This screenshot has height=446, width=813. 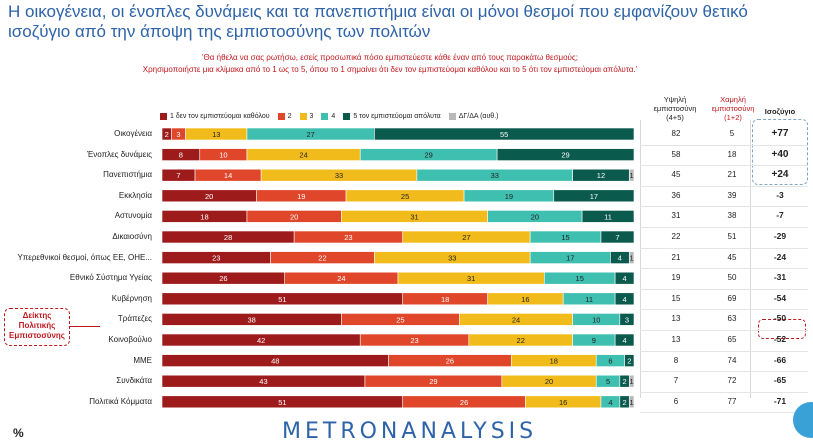 I want to click on metron-analysis-logo: METRONANALYSIS, so click(x=409, y=431).